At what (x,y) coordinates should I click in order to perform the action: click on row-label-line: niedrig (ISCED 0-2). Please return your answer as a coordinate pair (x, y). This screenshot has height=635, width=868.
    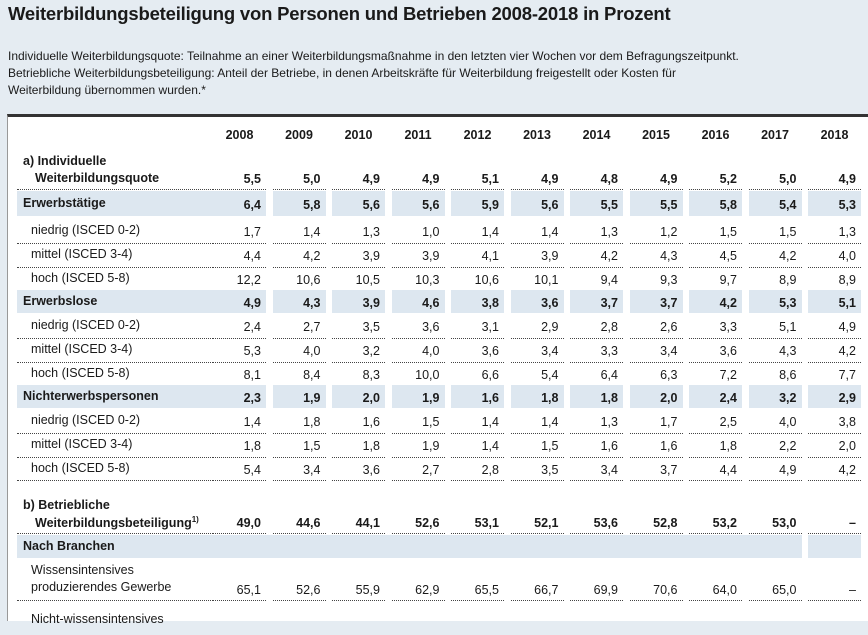
    Looking at the image, I should click on (86, 420).